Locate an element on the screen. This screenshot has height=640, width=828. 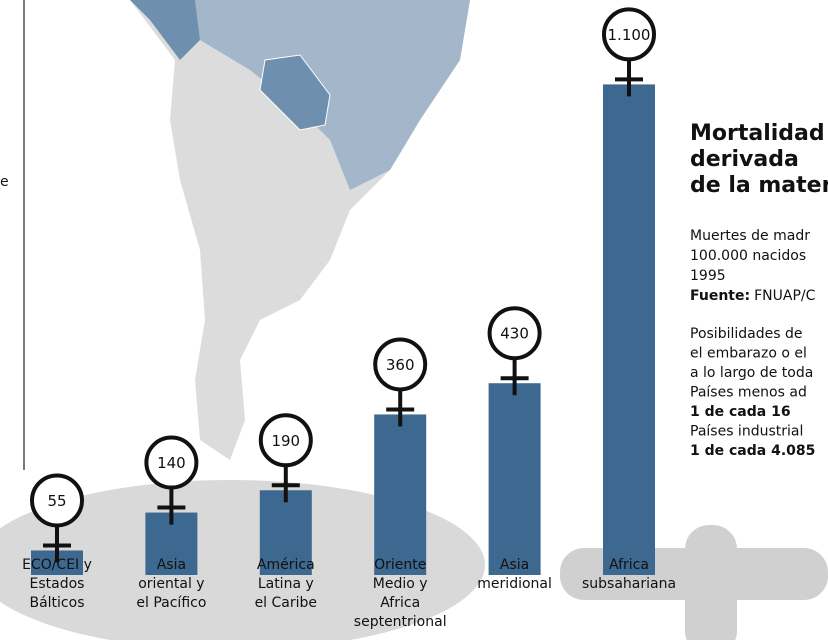
value-label: 190 is located at coordinates (285, 441).